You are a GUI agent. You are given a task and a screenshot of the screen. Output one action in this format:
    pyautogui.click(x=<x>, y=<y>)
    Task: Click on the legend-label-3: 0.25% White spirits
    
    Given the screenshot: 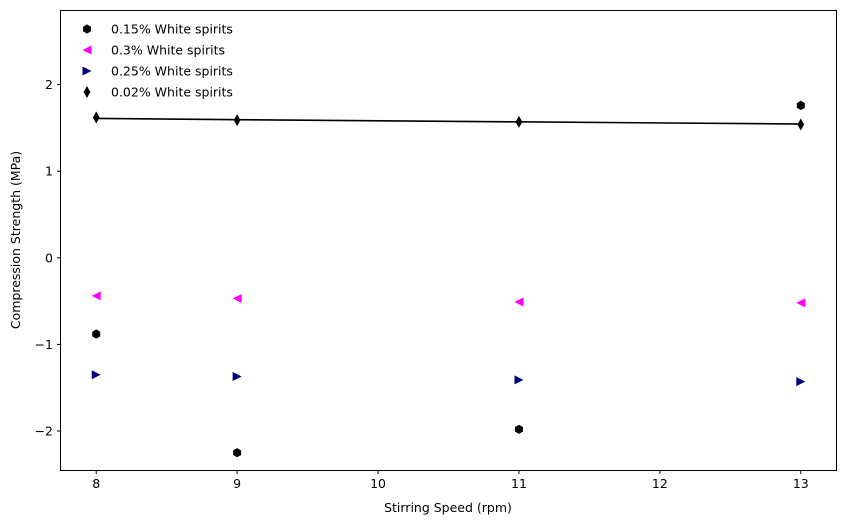 What is the action you would take?
    pyautogui.click(x=172, y=71)
    